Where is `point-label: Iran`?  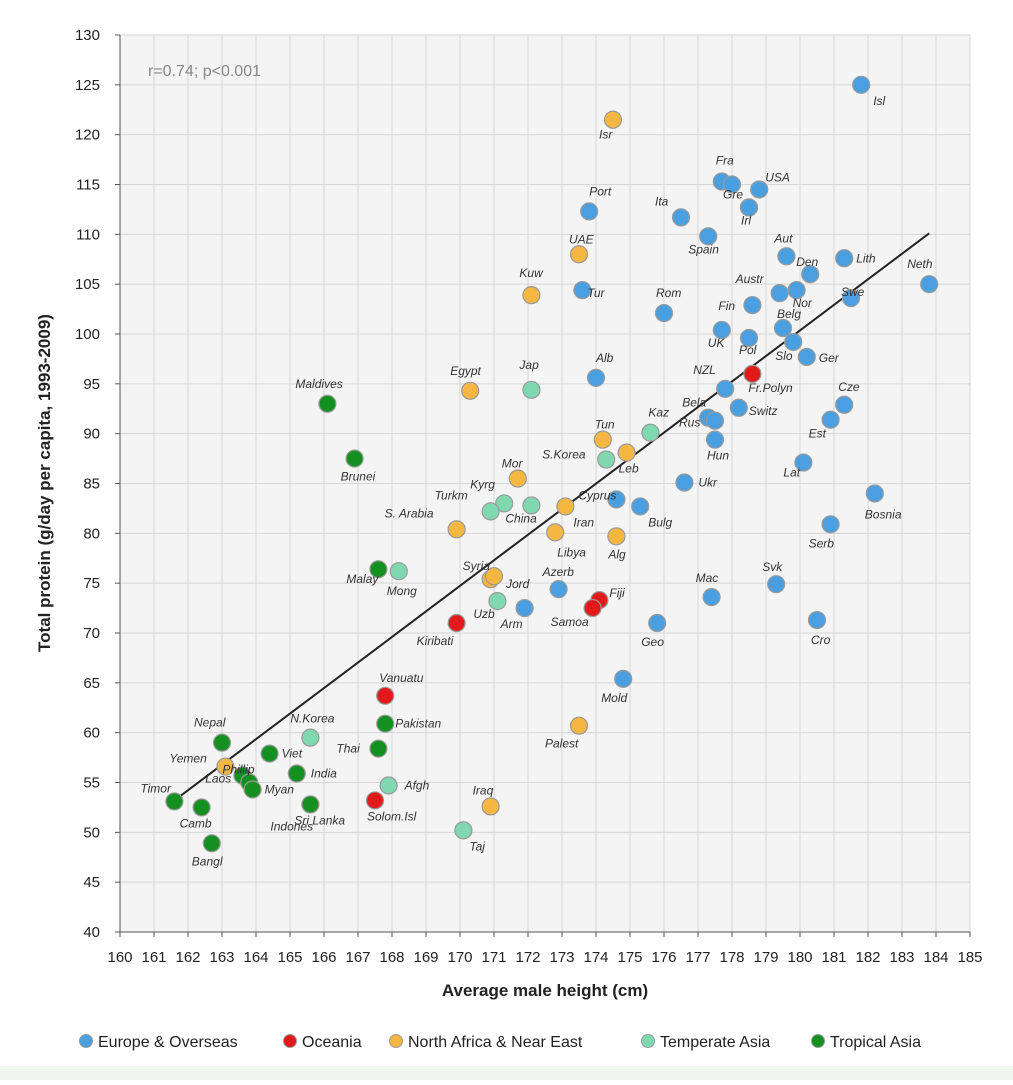 point-label: Iran is located at coordinates (583, 522).